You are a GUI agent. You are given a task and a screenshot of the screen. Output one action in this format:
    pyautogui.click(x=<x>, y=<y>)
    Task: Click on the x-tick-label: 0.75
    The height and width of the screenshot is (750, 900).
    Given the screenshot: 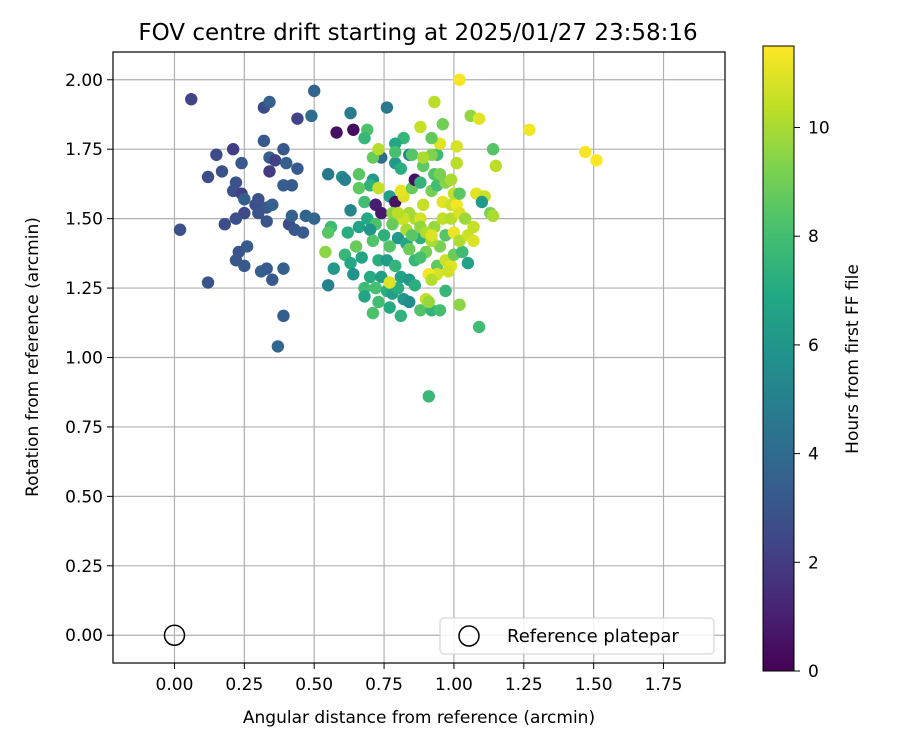 What is the action you would take?
    pyautogui.click(x=384, y=685)
    